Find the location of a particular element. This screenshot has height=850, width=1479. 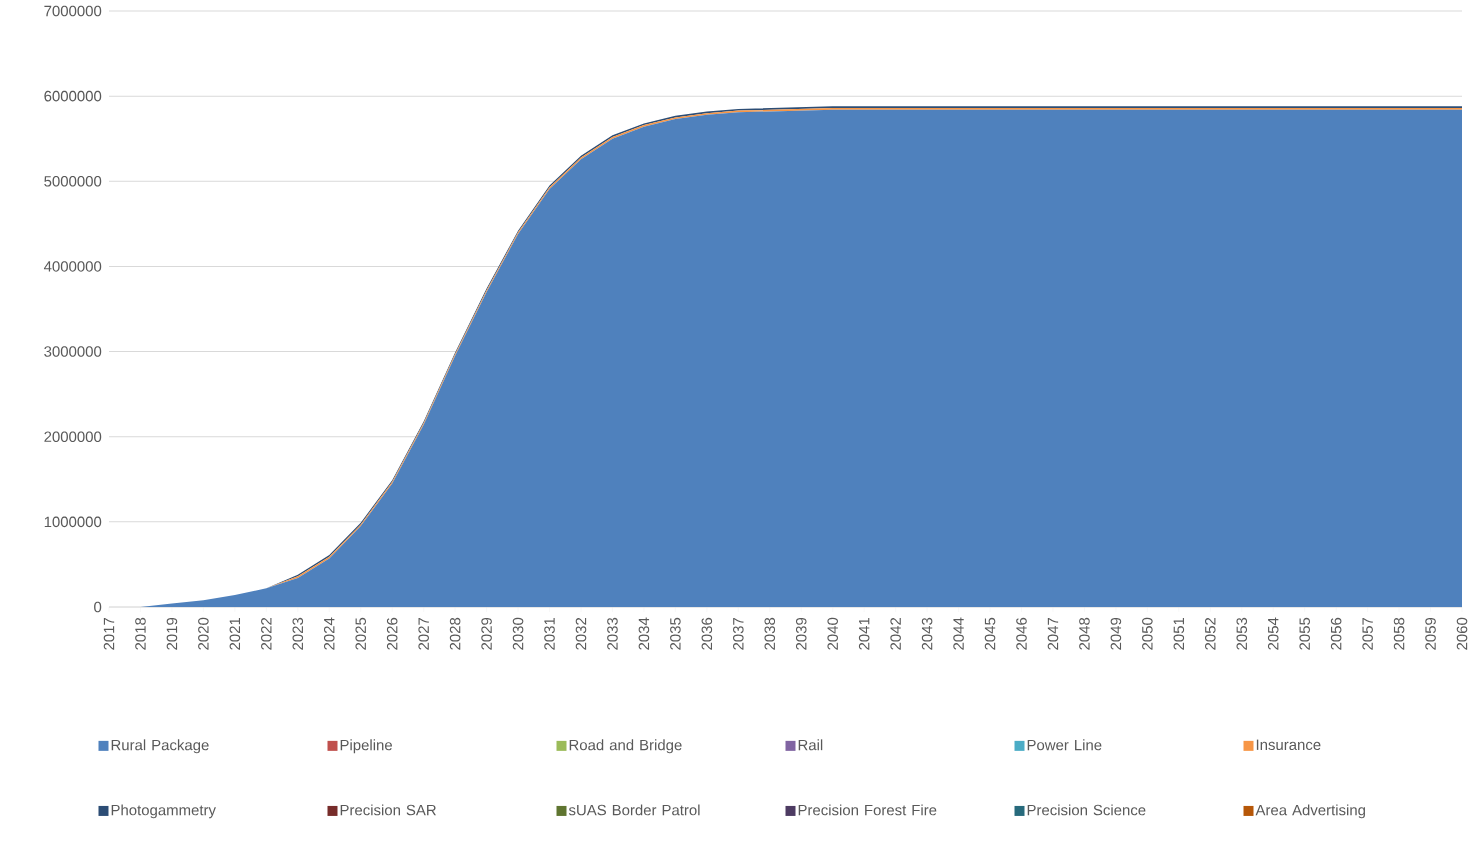

y-tick-label: 7000000 is located at coordinates (73, 11).